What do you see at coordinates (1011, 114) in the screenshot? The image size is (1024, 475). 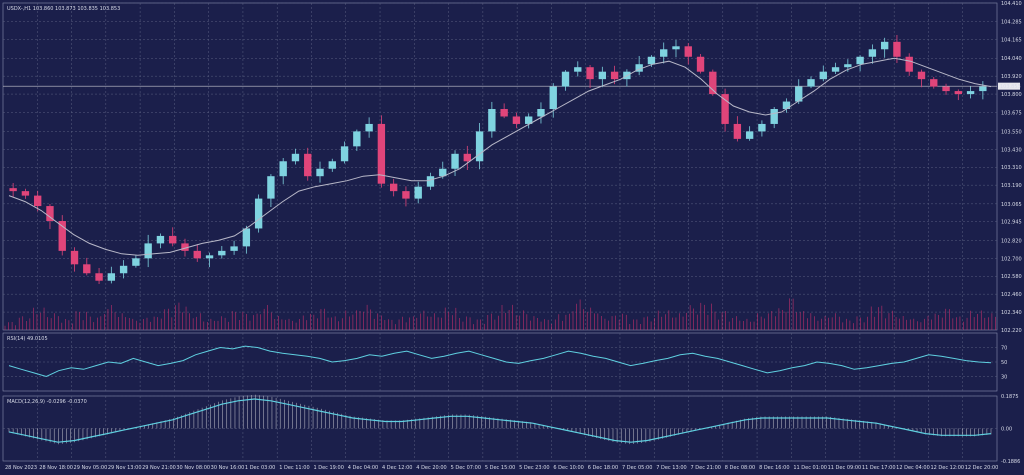 I see `price-tick-label: 103.675` at bounding box center [1011, 114].